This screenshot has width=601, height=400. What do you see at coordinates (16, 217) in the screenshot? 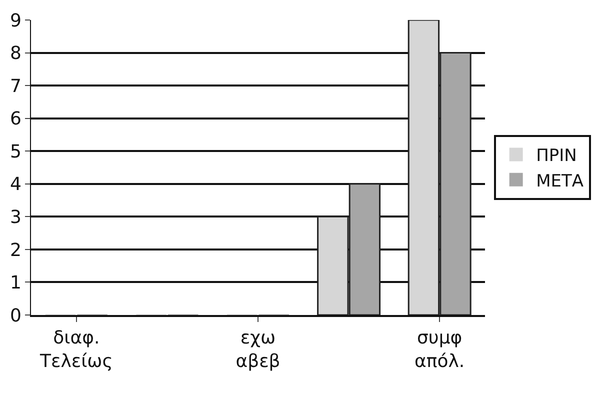
I see `y-tick-label: 3` at bounding box center [16, 217].